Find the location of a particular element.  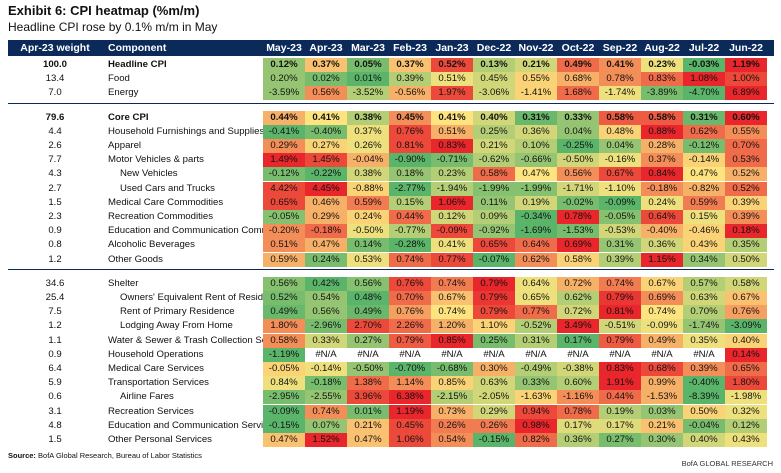

heatmap-cell: -0.15% is located at coordinates (494, 440).